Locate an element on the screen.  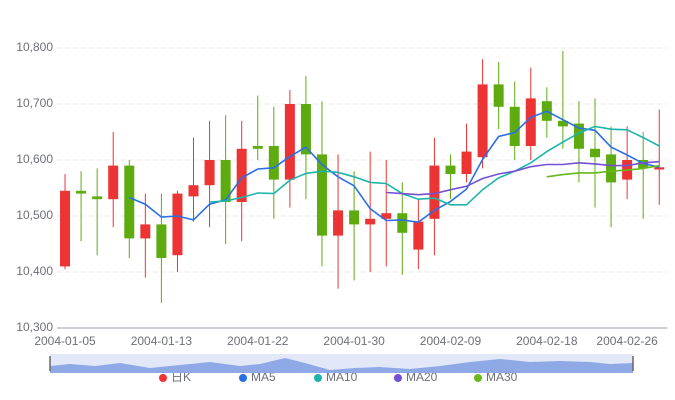
y-tick-label: 10,600 is located at coordinates (34, 159).